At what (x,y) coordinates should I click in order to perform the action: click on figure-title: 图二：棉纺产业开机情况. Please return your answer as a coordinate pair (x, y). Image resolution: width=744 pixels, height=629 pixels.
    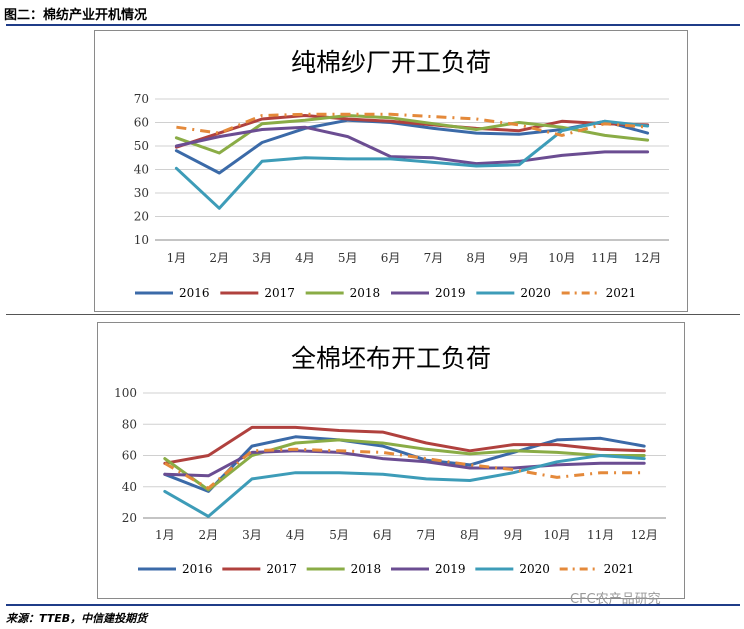
    Looking at the image, I should click on (76, 15).